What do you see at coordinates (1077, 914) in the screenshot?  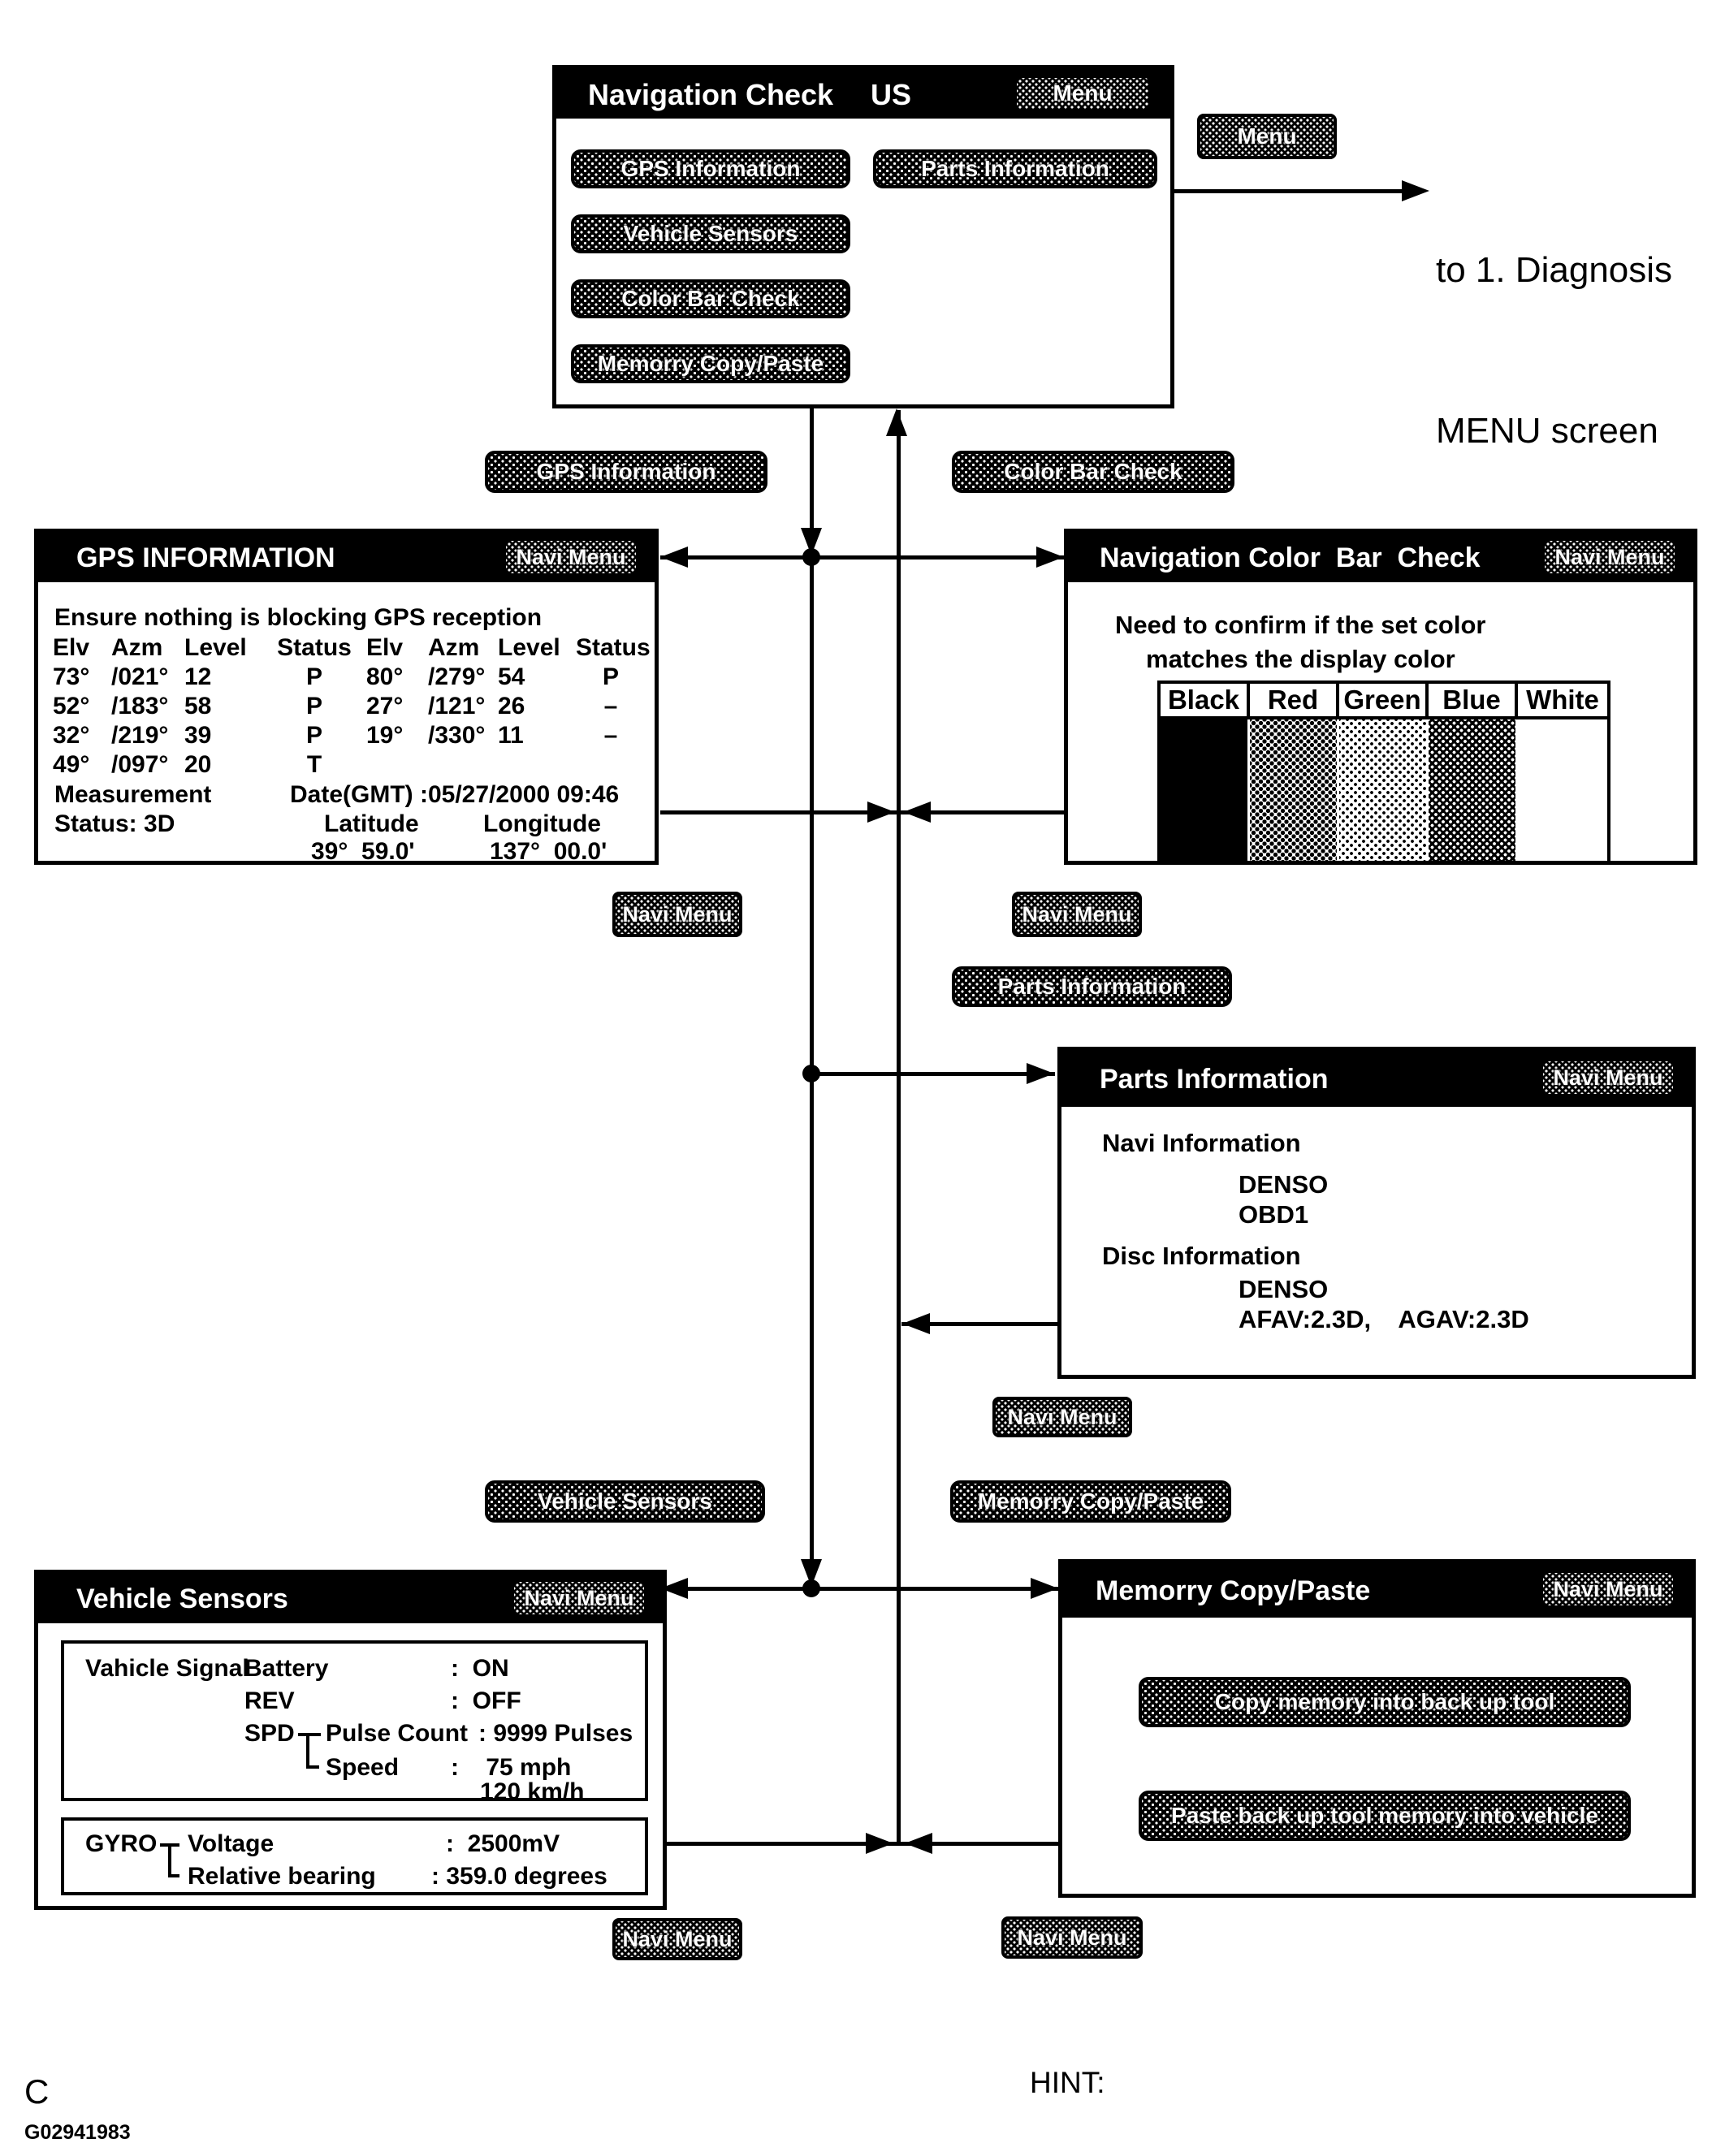 I see `colorbar-return-navi-menu-button: Navi Menu` at bounding box center [1077, 914].